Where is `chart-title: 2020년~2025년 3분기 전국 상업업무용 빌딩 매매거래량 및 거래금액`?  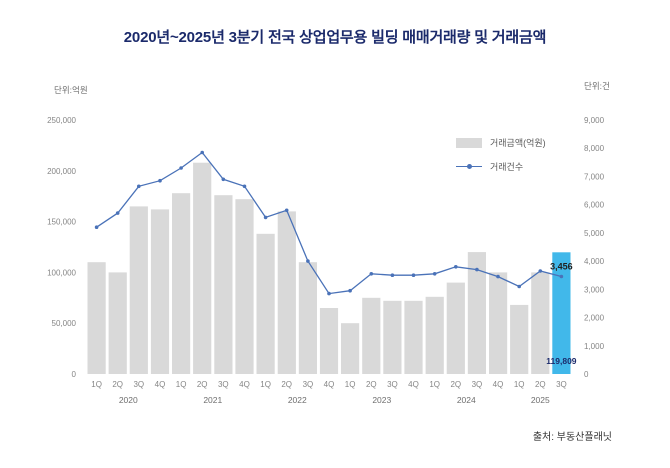 chart-title: 2020년~2025년 3분기 전국 상업업무용 빌딩 매매거래량 및 거래금액 is located at coordinates (335, 37).